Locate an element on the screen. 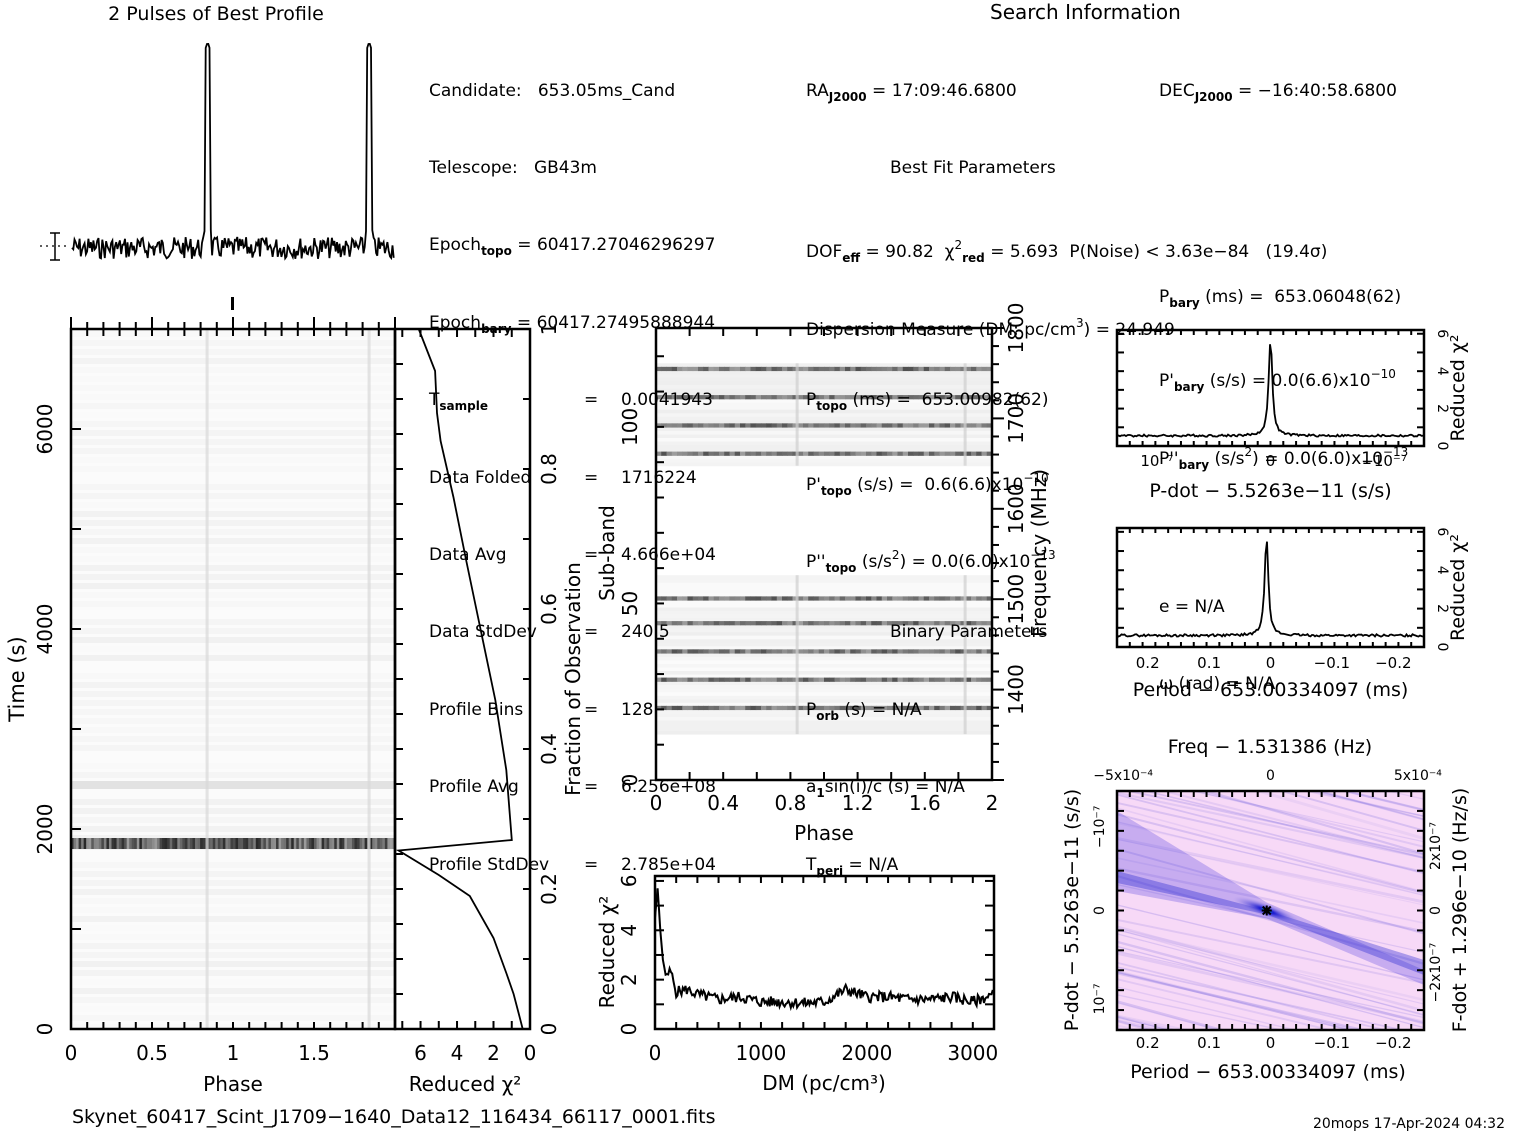 The height and width of the screenshot is (1133, 1517). y-tick-label: 4 is located at coordinates (629, 930).